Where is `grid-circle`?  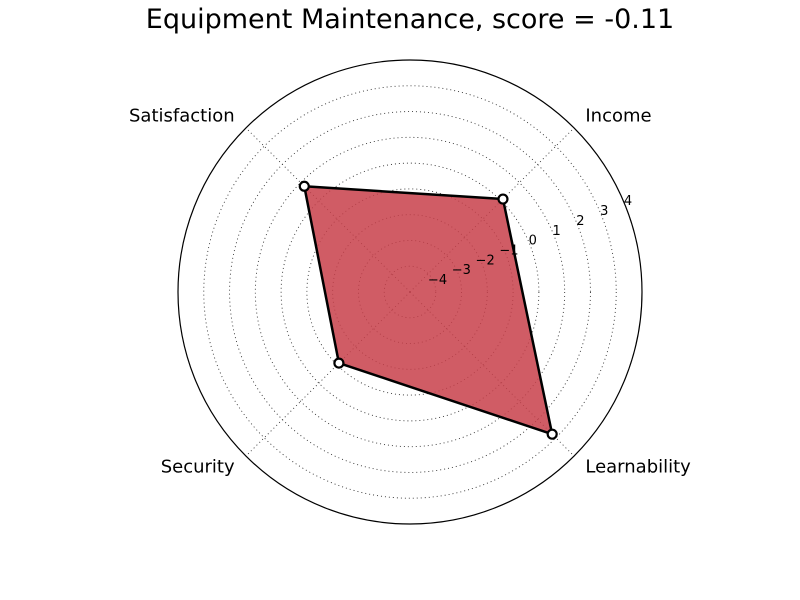 grid-circle is located at coordinates (410, 292).